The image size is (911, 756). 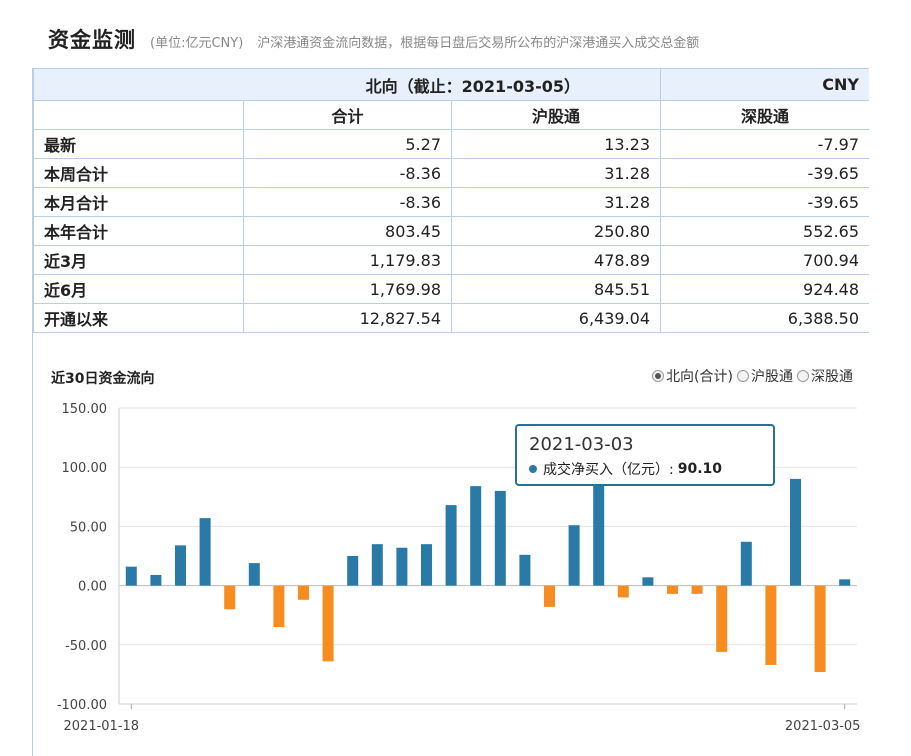 I want to click on table-row: 最新 5.27 13.23 -7.97, so click(x=451, y=144).